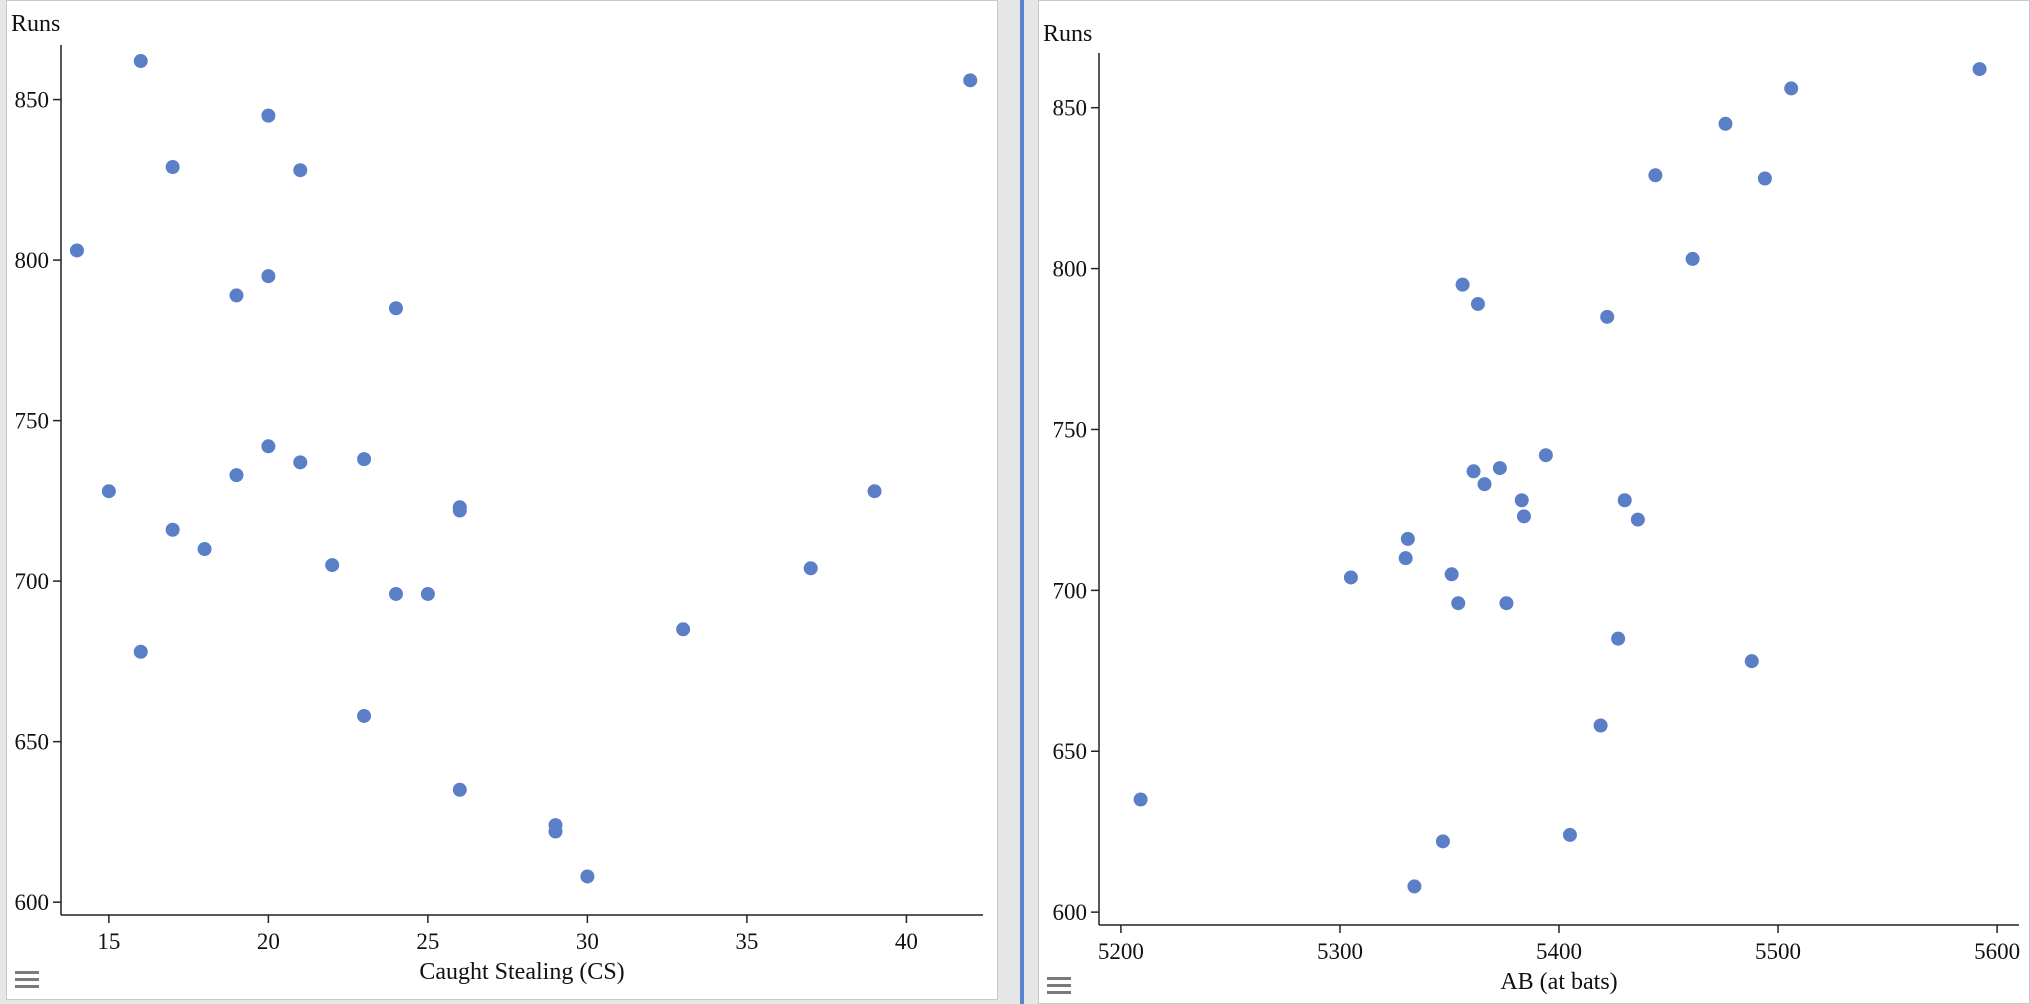 The image size is (2030, 1004). Describe the element at coordinates (746, 941) in the screenshot. I see `x-tick-label: 35` at that location.